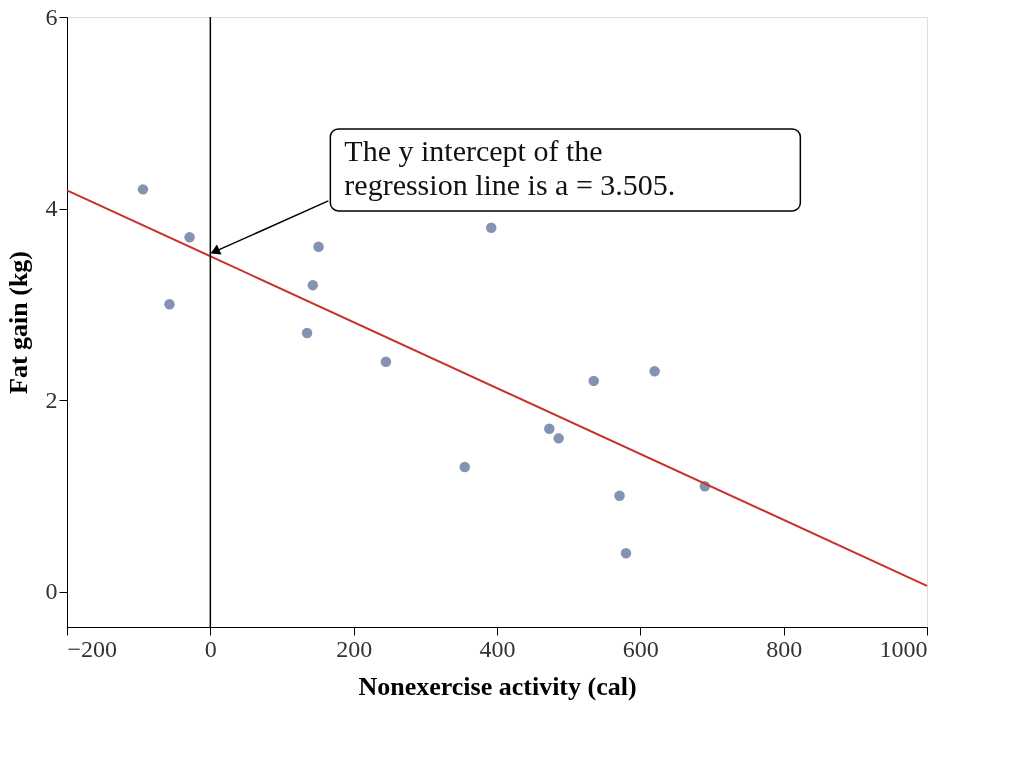 This screenshot has height=770, width=1034. Describe the element at coordinates (510, 167) in the screenshot. I see `annotation: The y intercept of the regression line is a = 3.505.` at that location.